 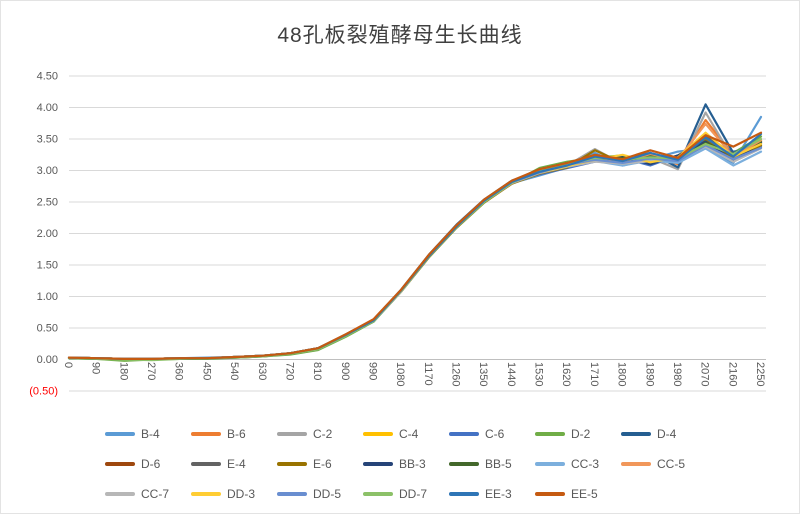 I want to click on x-axis-label: 1350, so click(x=483, y=374).